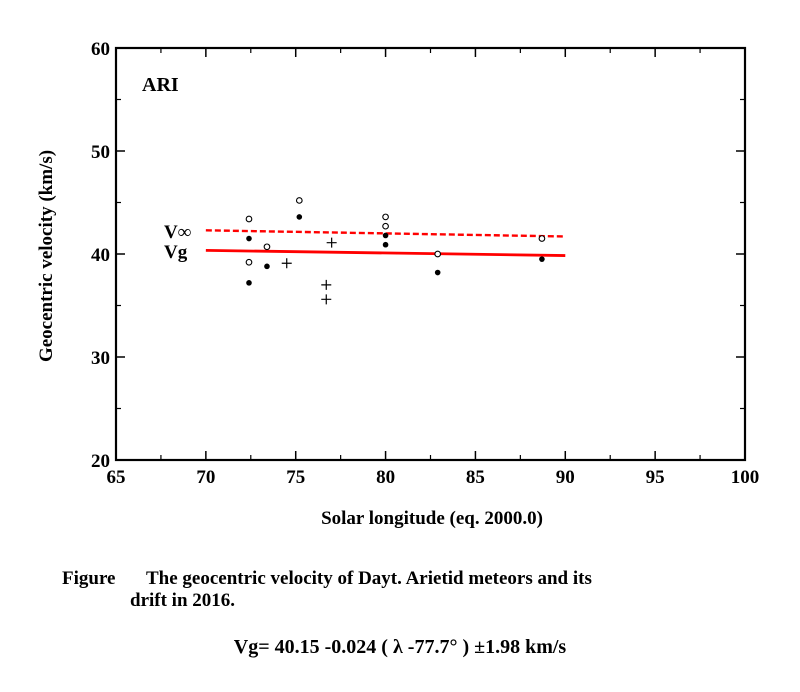  I want to click on data-points, so click(395, 251).